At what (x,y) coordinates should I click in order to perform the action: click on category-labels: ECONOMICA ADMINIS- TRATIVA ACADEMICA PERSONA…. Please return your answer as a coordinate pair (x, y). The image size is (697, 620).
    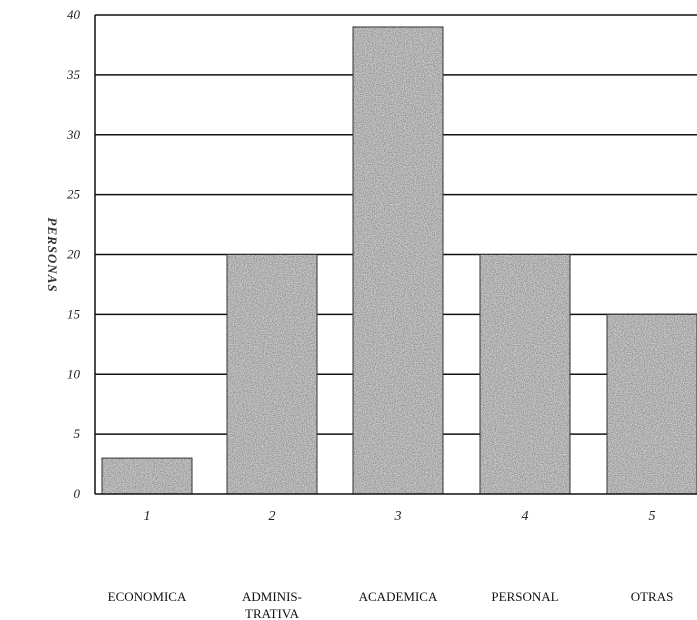
    Looking at the image, I should click on (391, 604).